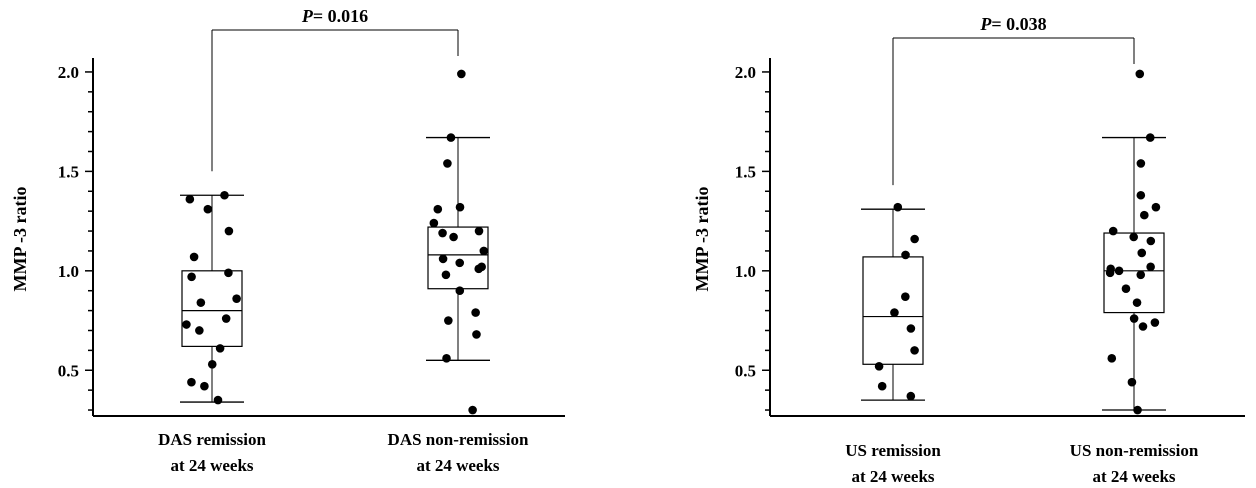  I want to click on category-label-line1: US remission, so click(893, 450).